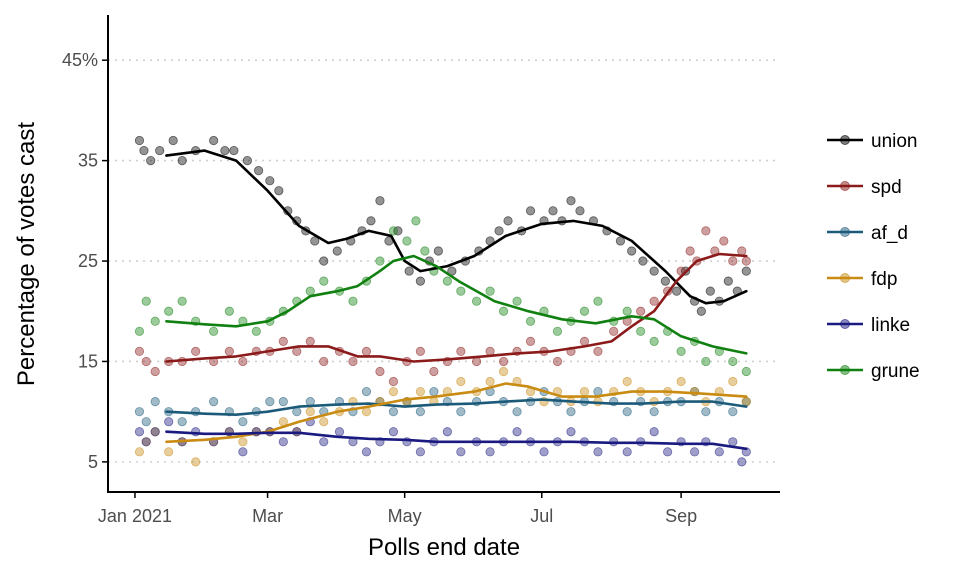  I want to click on x-axis-ticks: Jan 2021 Mar May Jul Sep, so click(397, 509).